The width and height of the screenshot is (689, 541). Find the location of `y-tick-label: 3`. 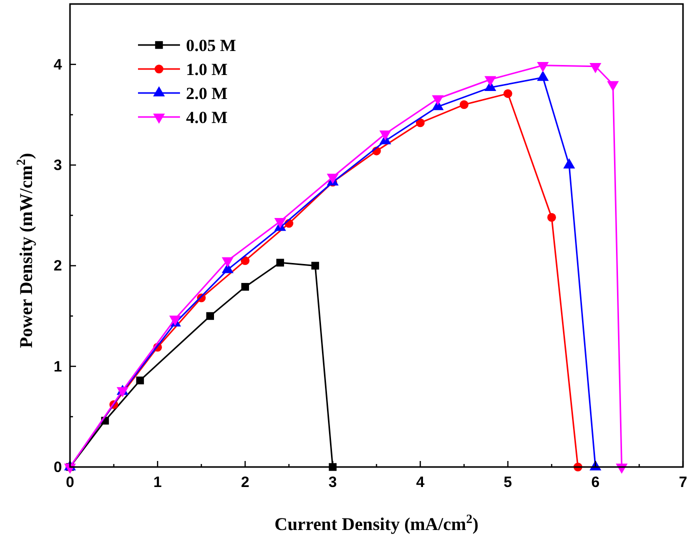

y-tick-label: 3 is located at coordinates (58, 165).